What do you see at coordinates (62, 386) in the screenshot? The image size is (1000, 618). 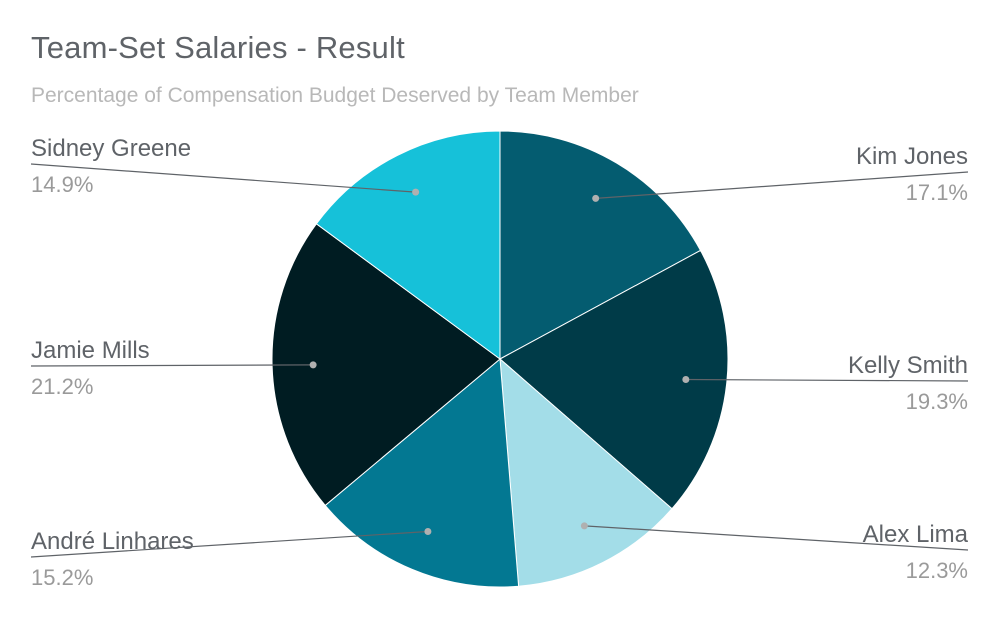 I see `slice-percent-label: 21.2%` at bounding box center [62, 386].